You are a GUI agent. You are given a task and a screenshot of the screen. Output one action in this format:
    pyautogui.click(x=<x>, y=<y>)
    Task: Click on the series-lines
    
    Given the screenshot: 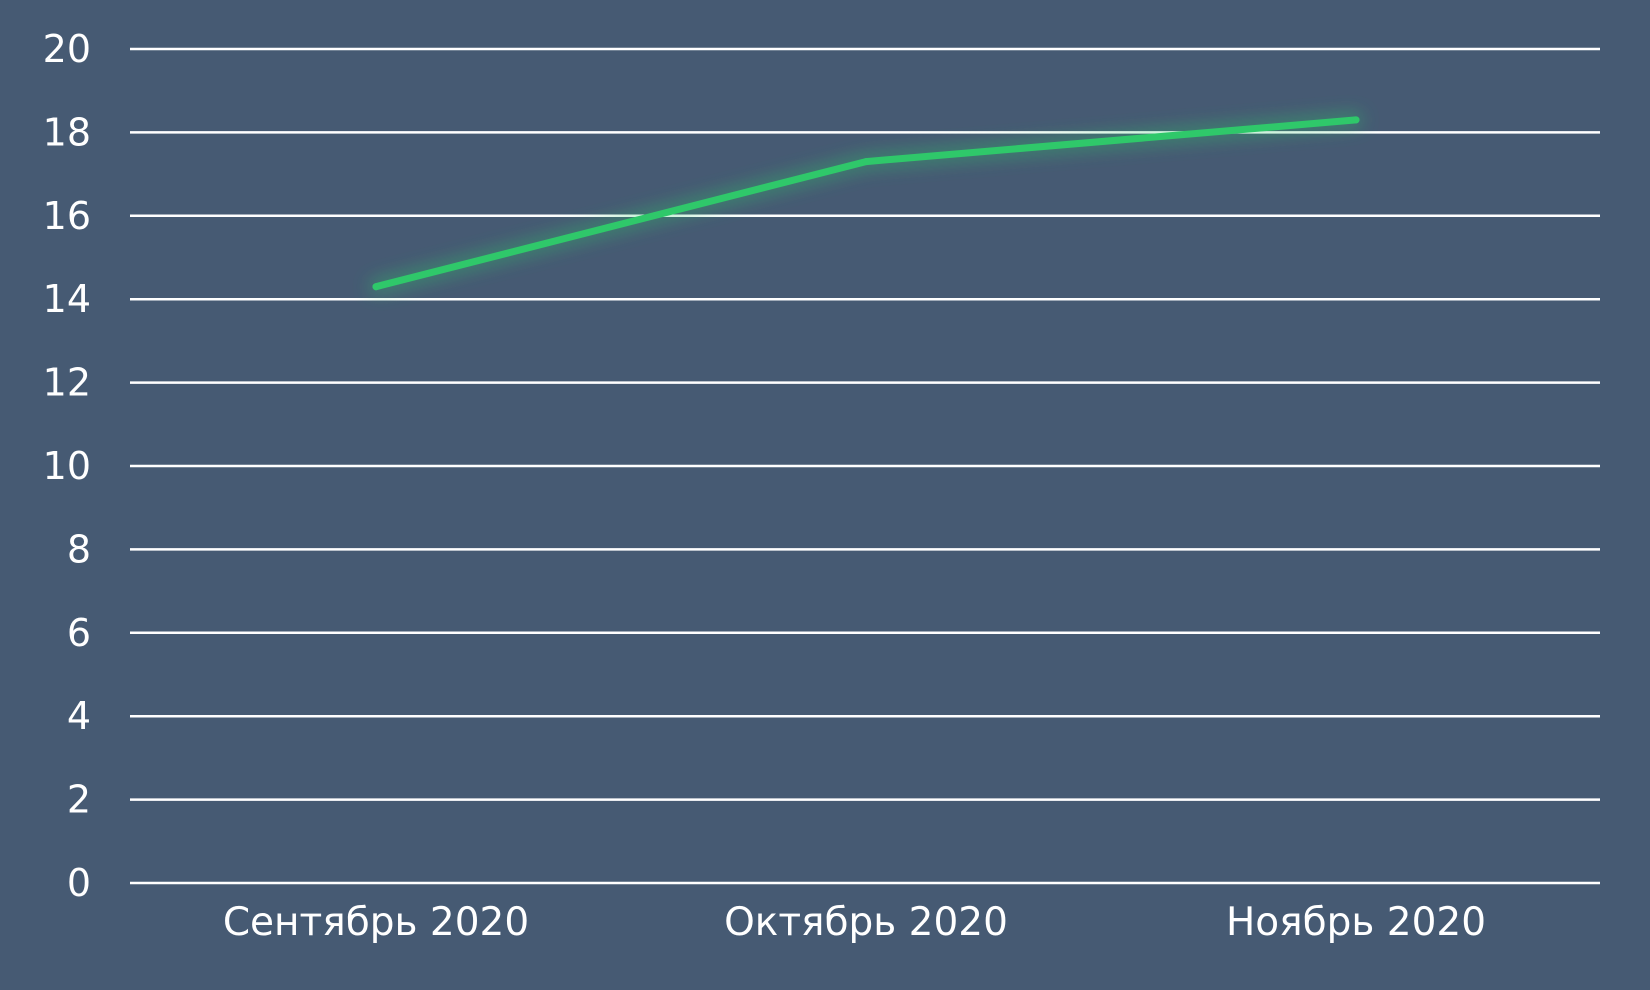 What is the action you would take?
    pyautogui.click(x=866, y=203)
    